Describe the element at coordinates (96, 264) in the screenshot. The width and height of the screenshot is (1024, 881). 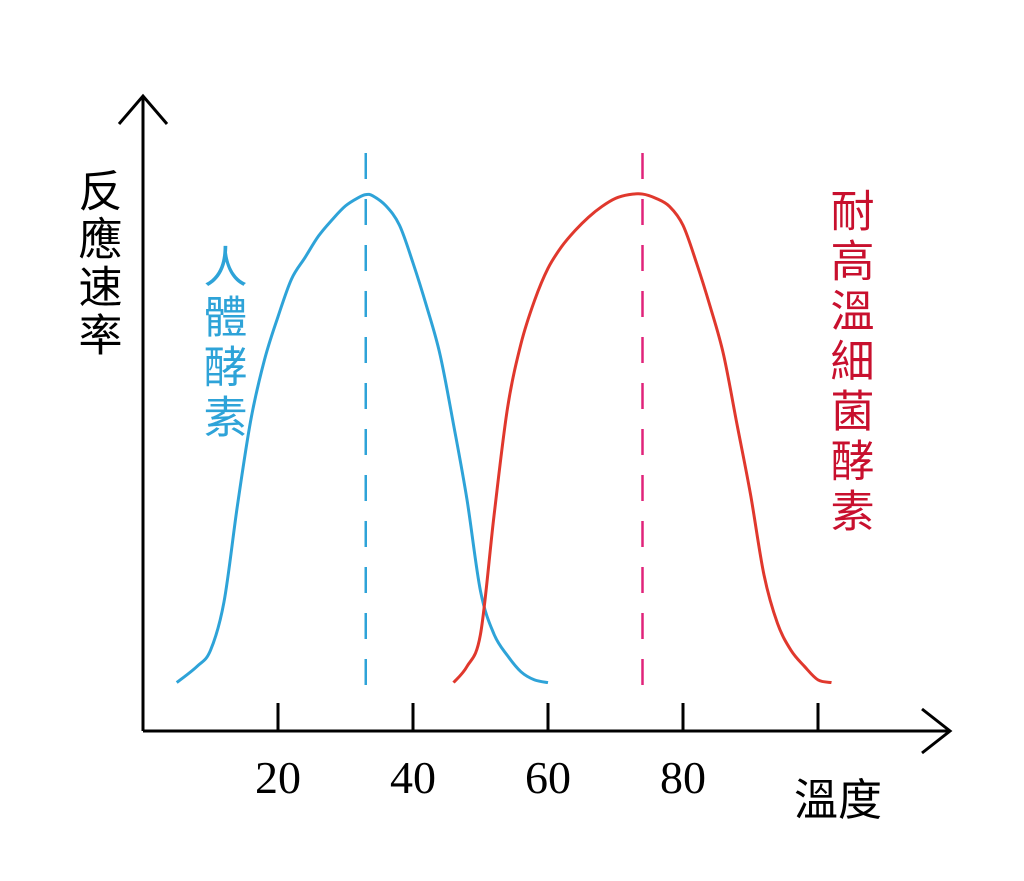
I see `y-axis-label: 反應速率` at that location.